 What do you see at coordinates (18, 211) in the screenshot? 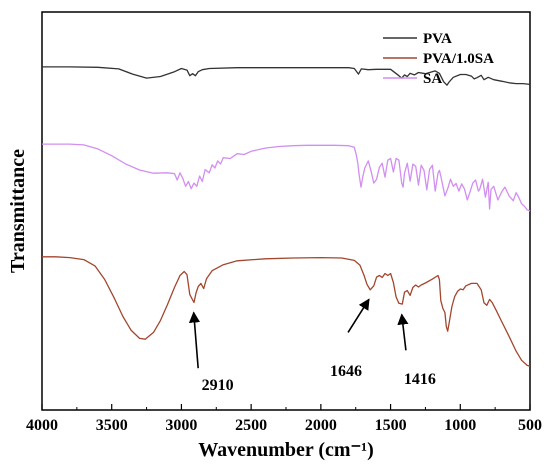
I see `y-axis-label: Transmittance` at bounding box center [18, 211].